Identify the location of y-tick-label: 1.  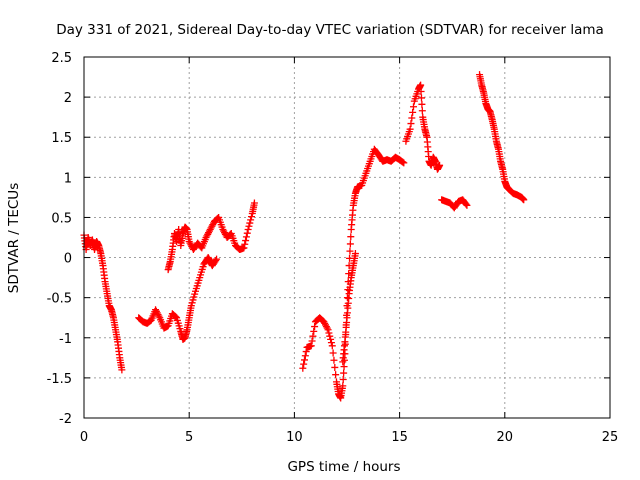
(68, 178).